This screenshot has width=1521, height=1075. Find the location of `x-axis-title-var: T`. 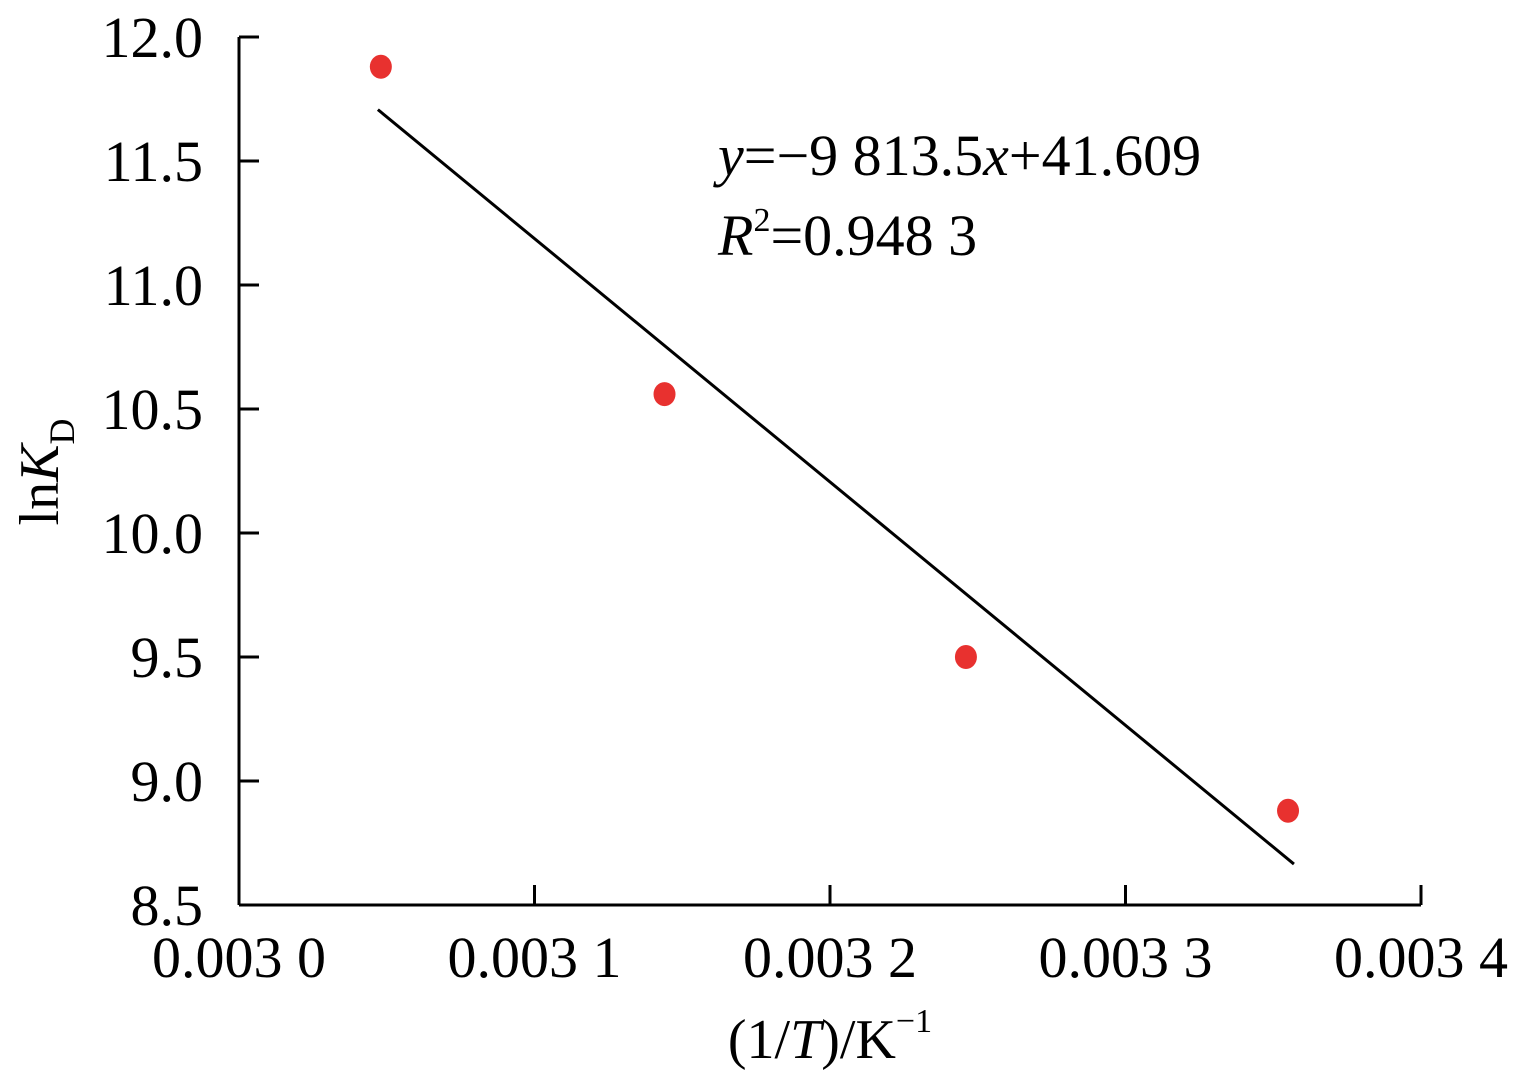

x-axis-title-var: T is located at coordinates (807, 1040).